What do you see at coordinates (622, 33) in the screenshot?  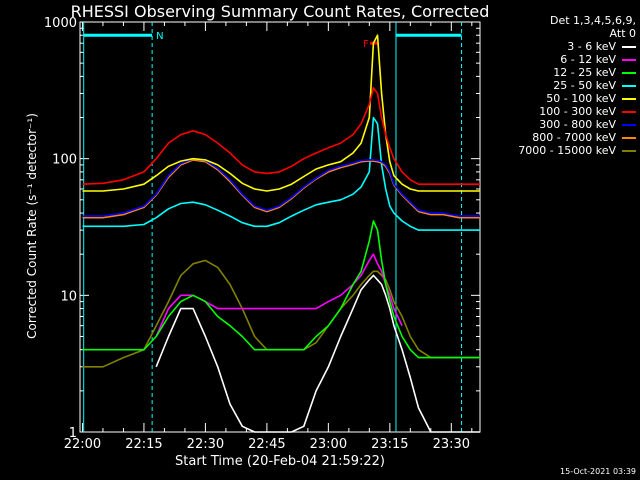 I see `legend-header-attenuator: Att 0` at bounding box center [622, 33].